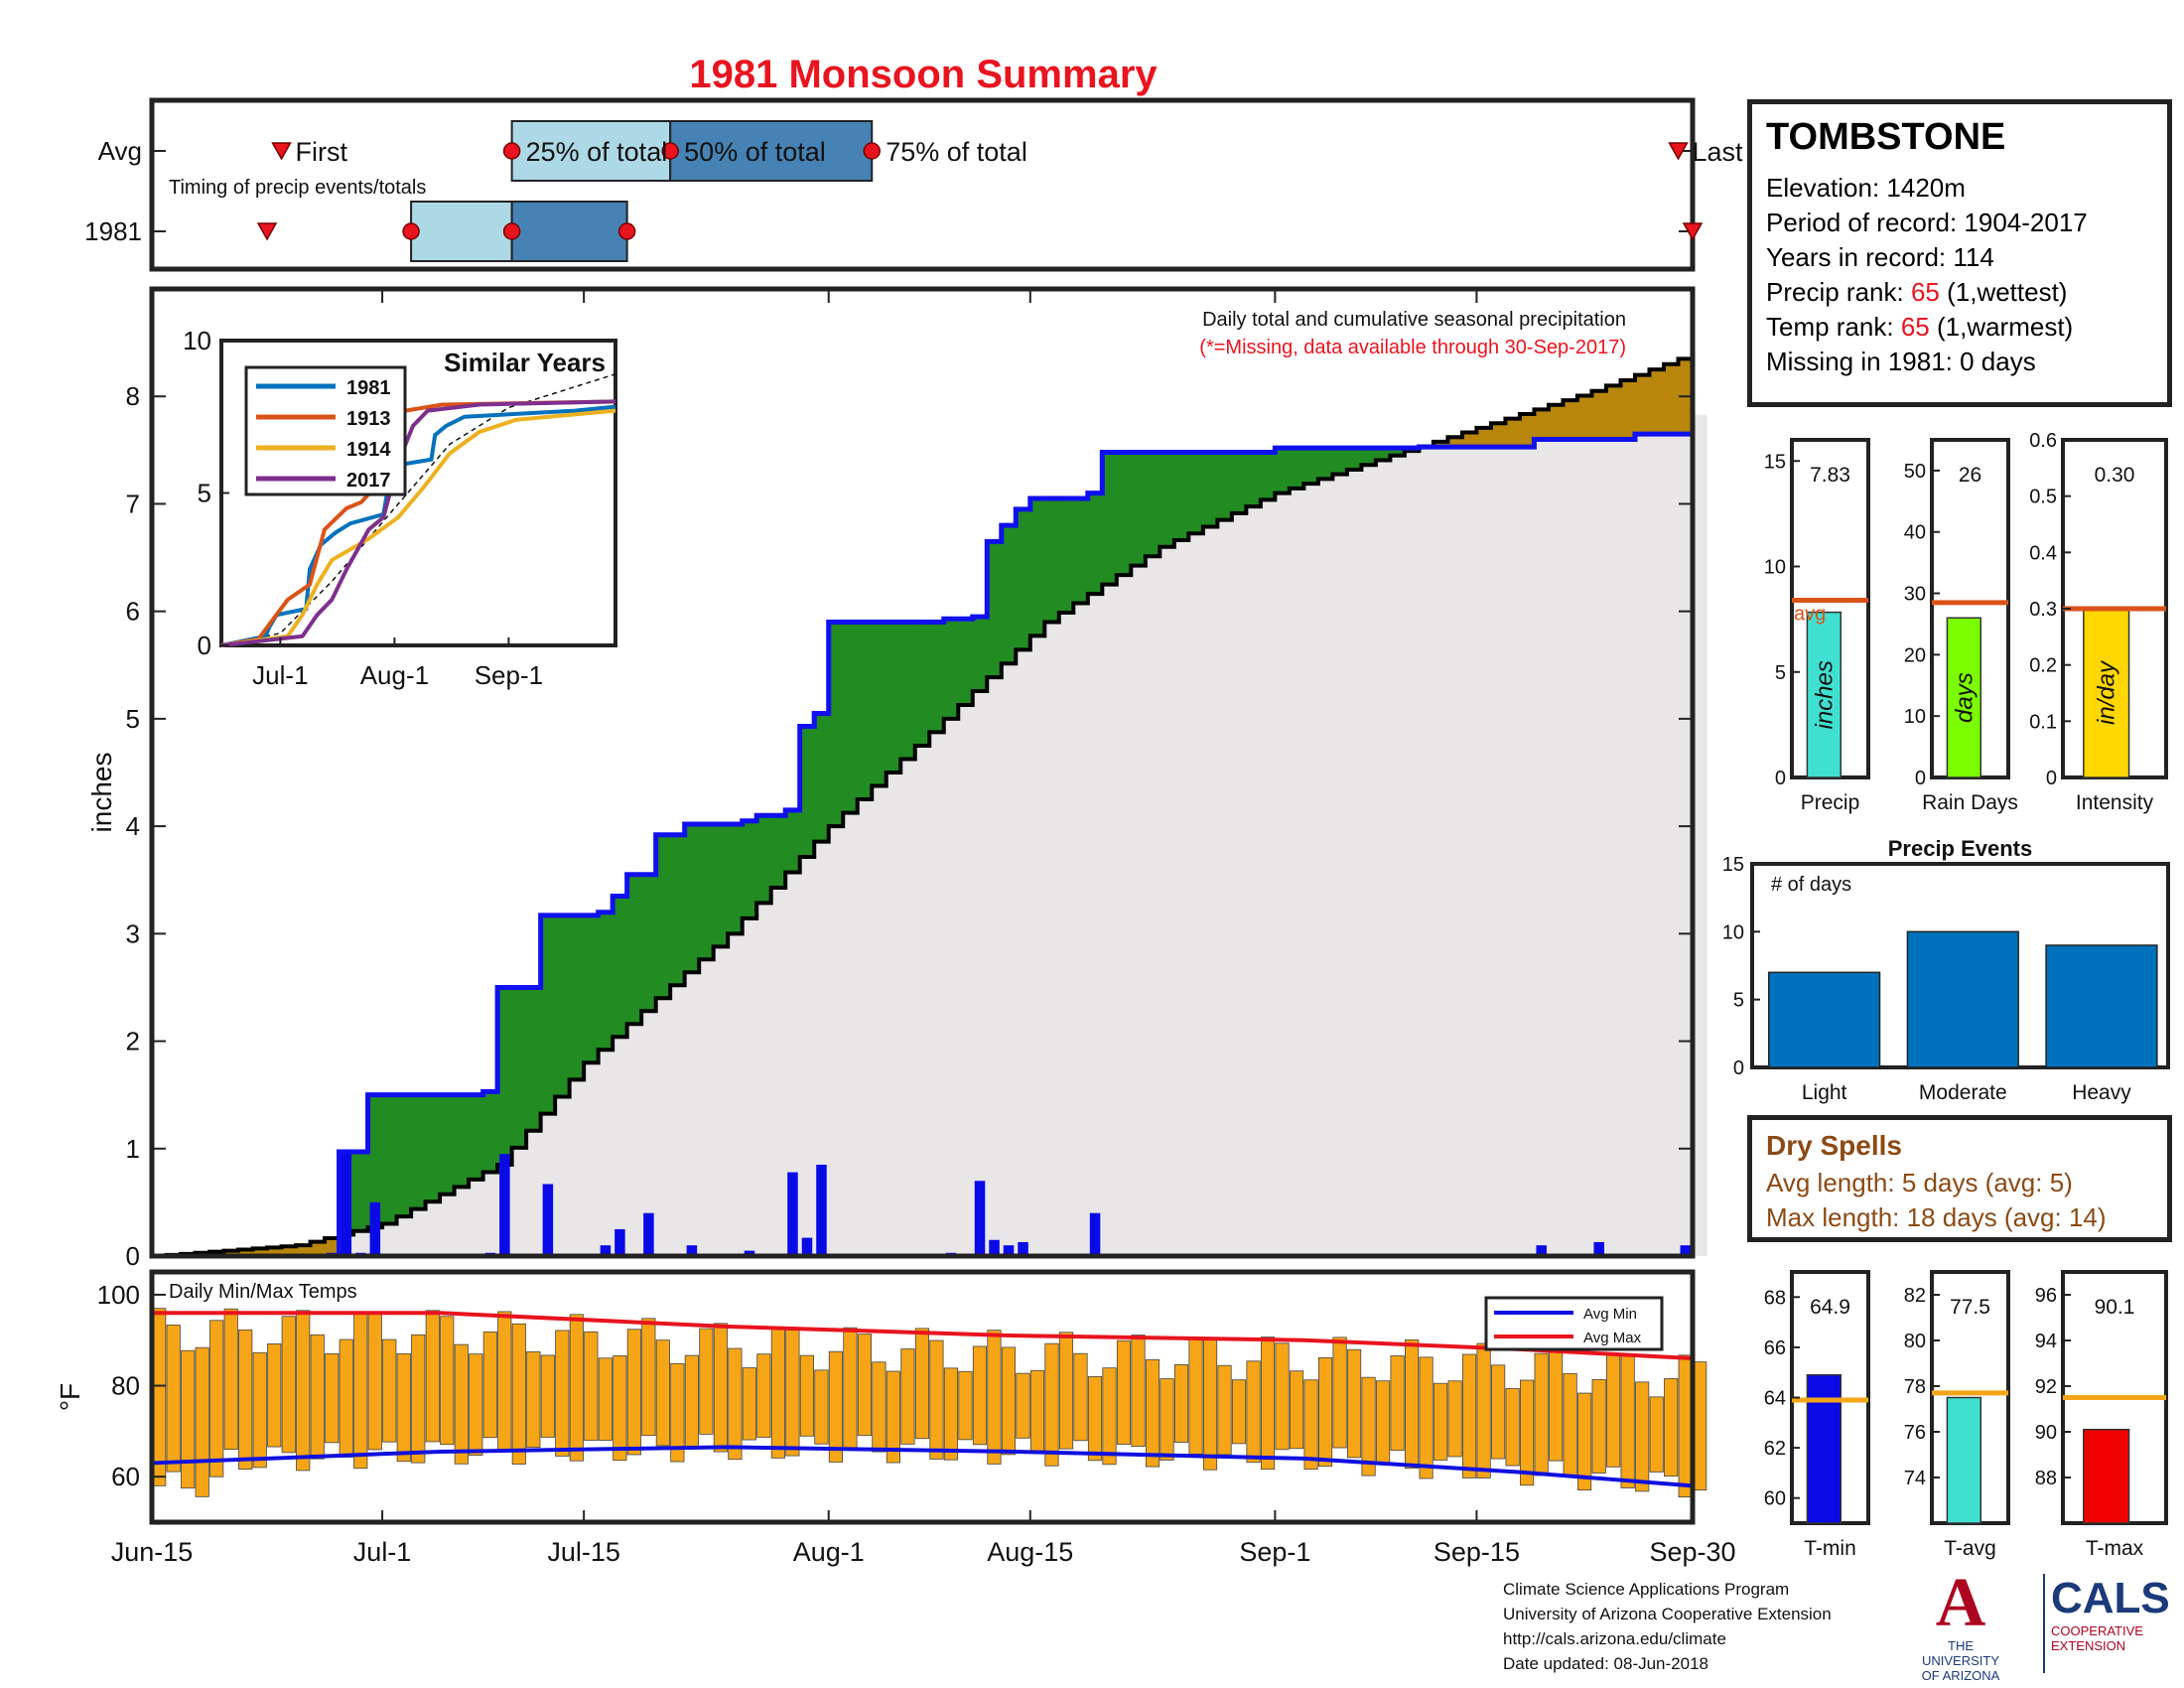  Describe the element at coordinates (2098, 622) in the screenshot. I see `intensity-panel: 0 0.1 0.2 0.3 0.4 0.5 0.6 0.30 Intensity in/day` at that location.